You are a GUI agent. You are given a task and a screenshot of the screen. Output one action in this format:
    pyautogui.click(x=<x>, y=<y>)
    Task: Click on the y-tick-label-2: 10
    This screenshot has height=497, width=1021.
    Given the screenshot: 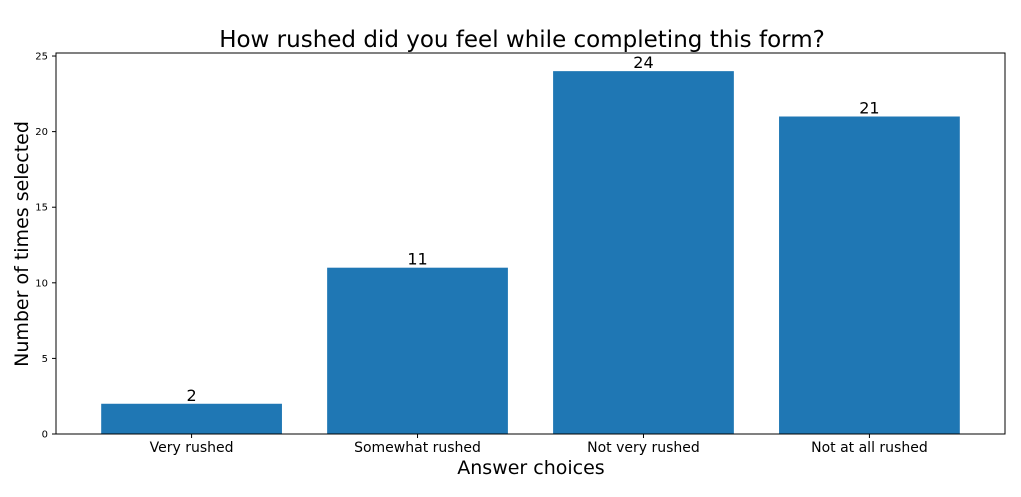 What is the action you would take?
    pyautogui.click(x=41, y=283)
    